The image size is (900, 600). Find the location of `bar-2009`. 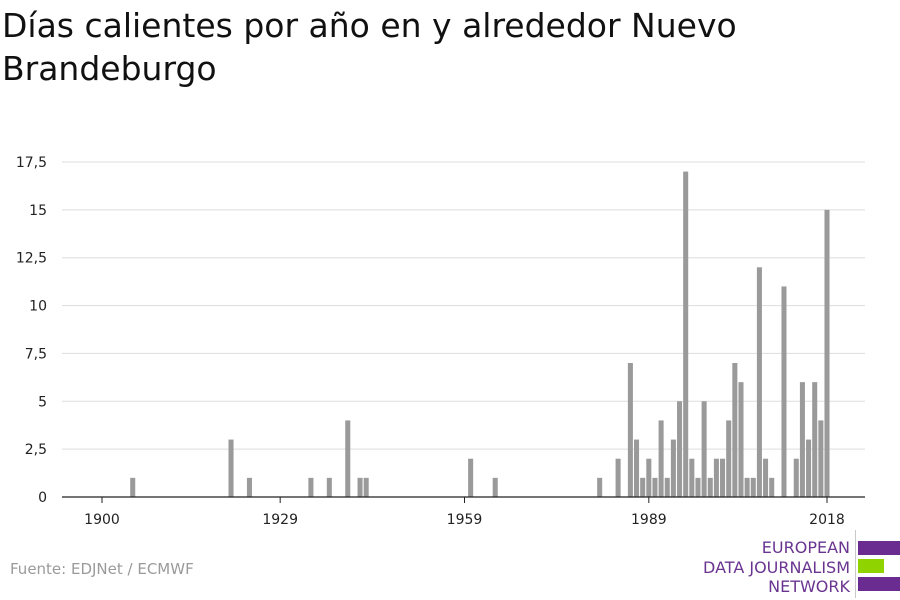

bar-2009 is located at coordinates (772, 487).